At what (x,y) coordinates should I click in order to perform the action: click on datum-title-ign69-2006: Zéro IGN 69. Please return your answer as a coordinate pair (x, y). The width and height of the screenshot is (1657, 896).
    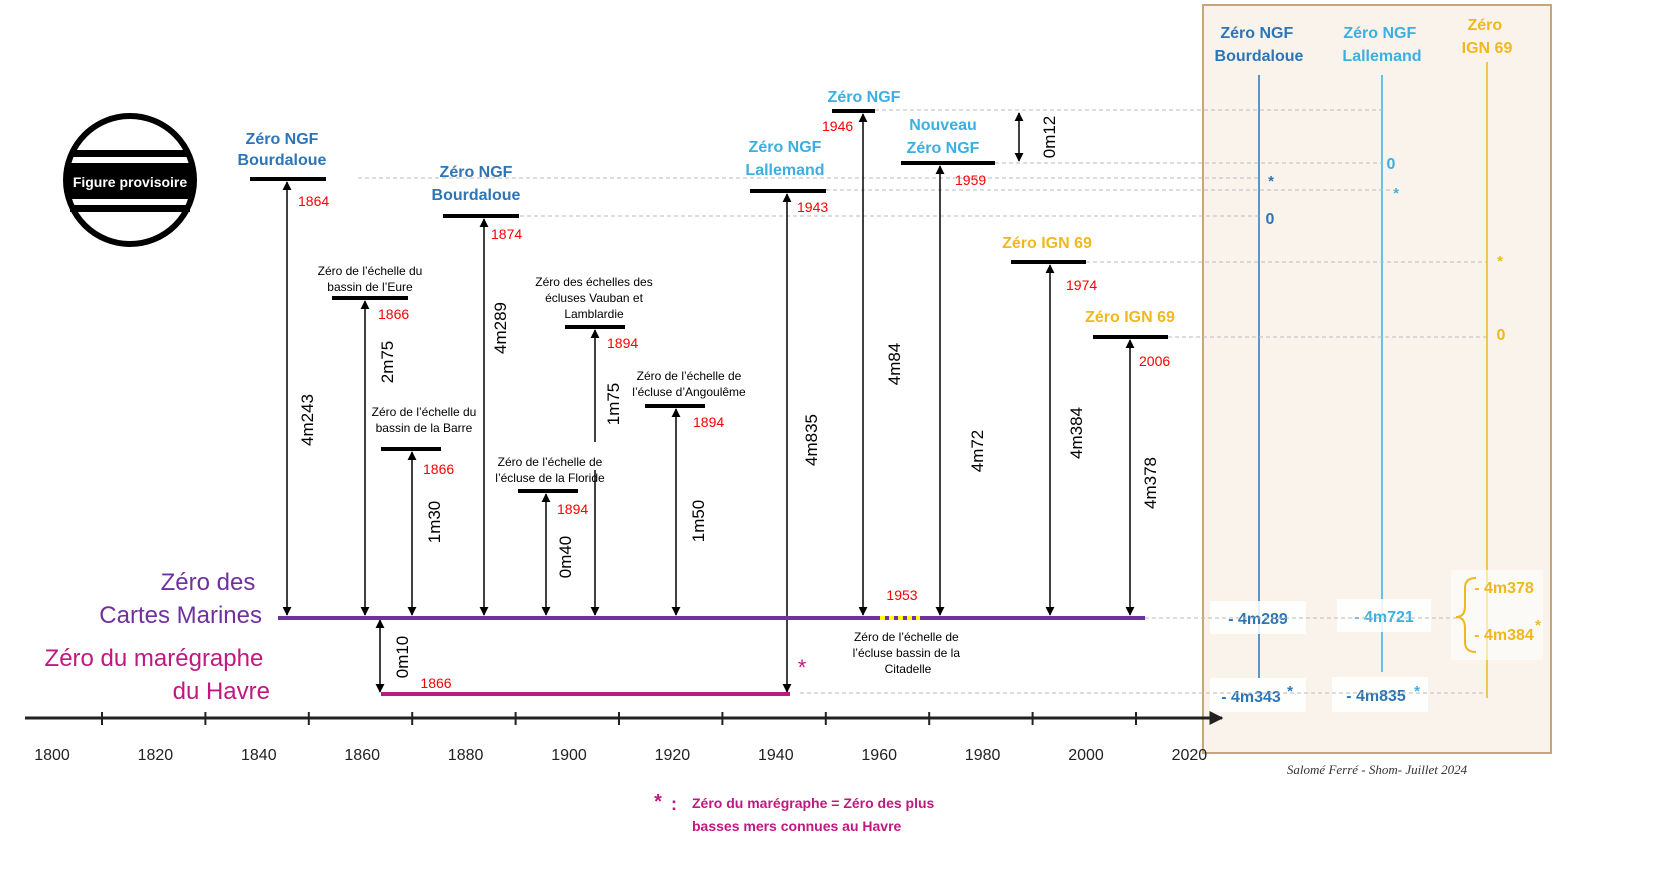
    Looking at the image, I should click on (1130, 317).